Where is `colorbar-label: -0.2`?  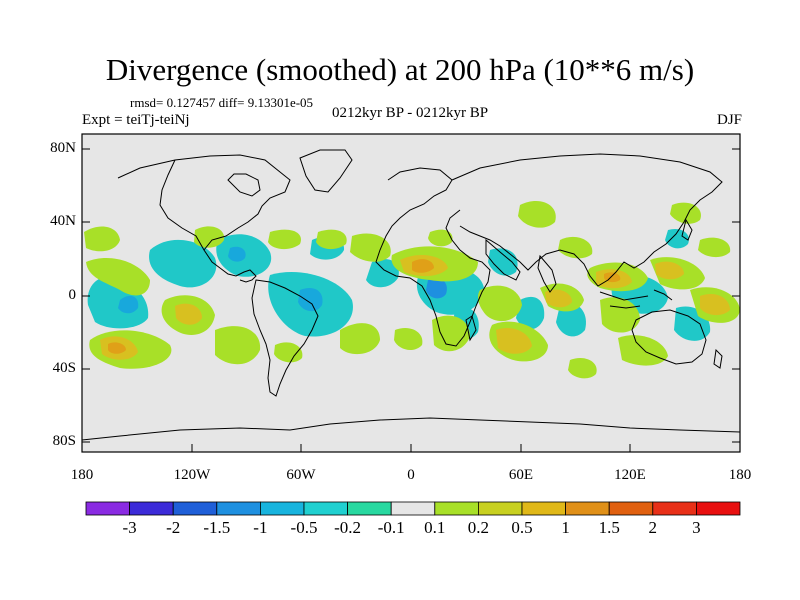 colorbar-label: -0.2 is located at coordinates (348, 527).